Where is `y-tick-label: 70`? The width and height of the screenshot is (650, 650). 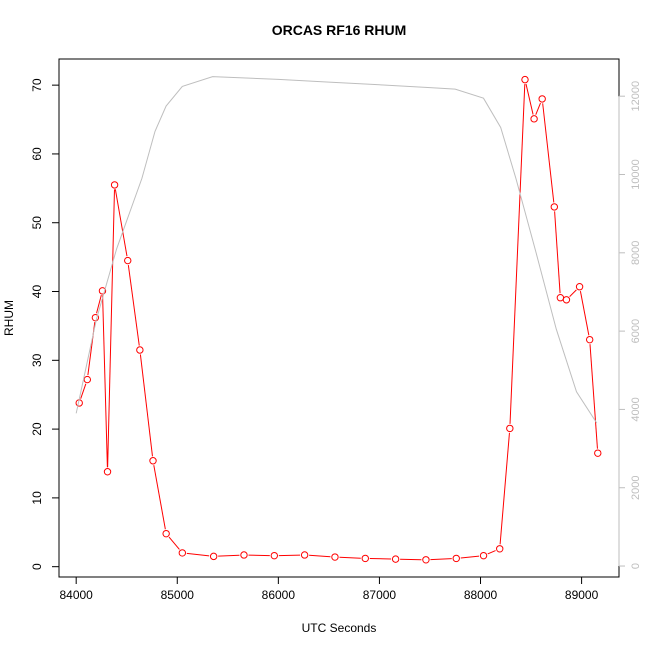 y-tick-label: 70 is located at coordinates (37, 85).